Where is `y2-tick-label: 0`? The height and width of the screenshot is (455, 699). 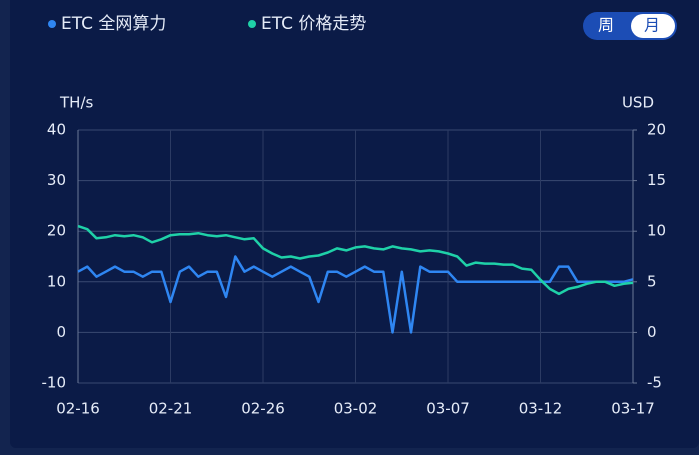
y2-tick-label: 0 is located at coordinates (652, 332).